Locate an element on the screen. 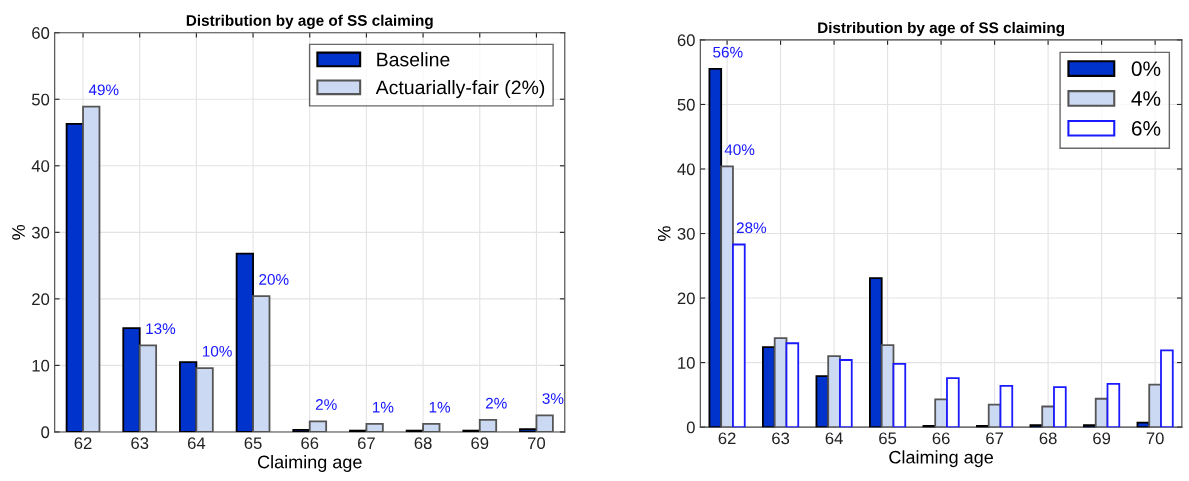 This screenshot has height=481, width=1189. legend-label: 0% is located at coordinates (1146, 69).